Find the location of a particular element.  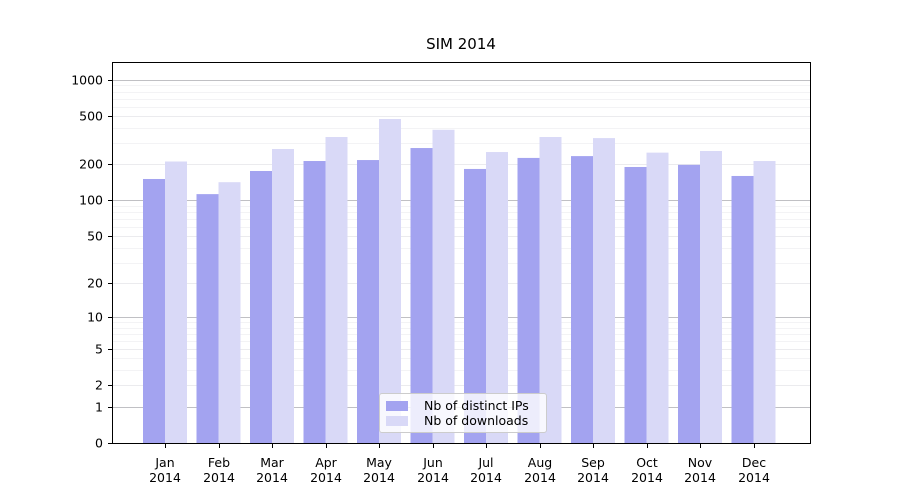

x-tick-label: Jan is located at coordinates (164, 462).